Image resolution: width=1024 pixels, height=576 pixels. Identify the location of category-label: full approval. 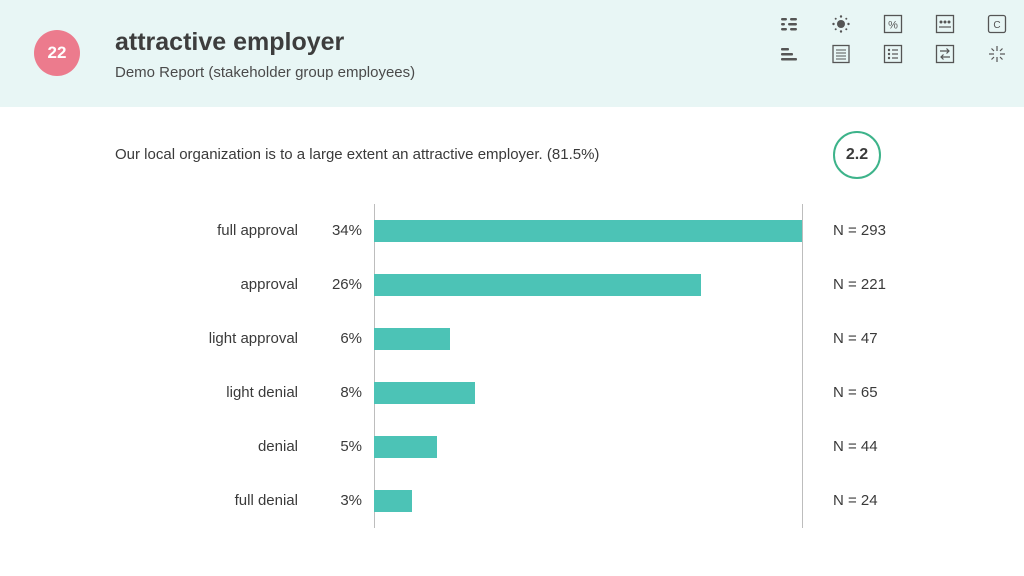
(257, 230).